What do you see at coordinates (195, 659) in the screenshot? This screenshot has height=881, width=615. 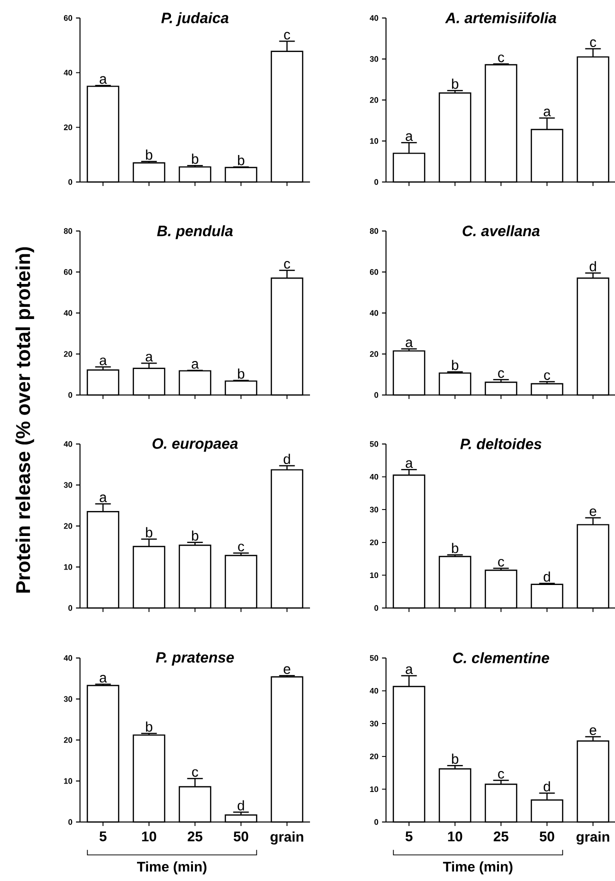 I see `chart-title: P. pratense` at bounding box center [195, 659].